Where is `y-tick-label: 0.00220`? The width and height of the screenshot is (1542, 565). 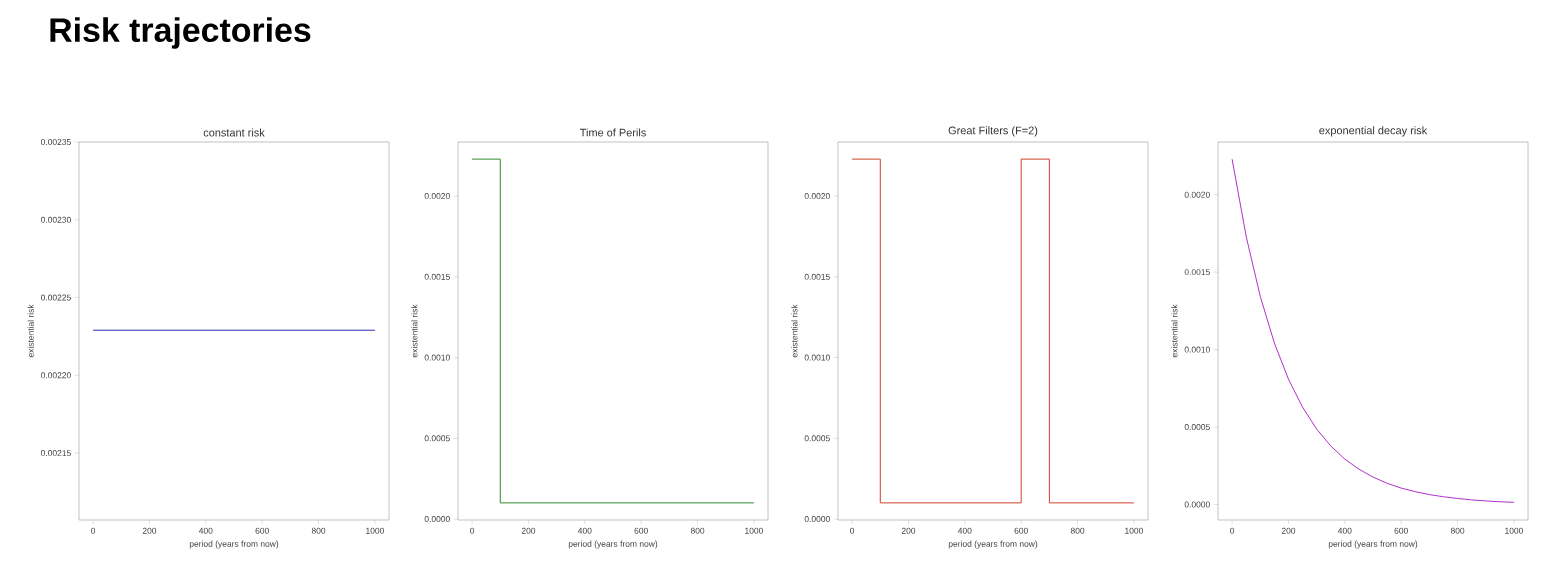
y-tick-label: 0.00220 is located at coordinates (55, 375).